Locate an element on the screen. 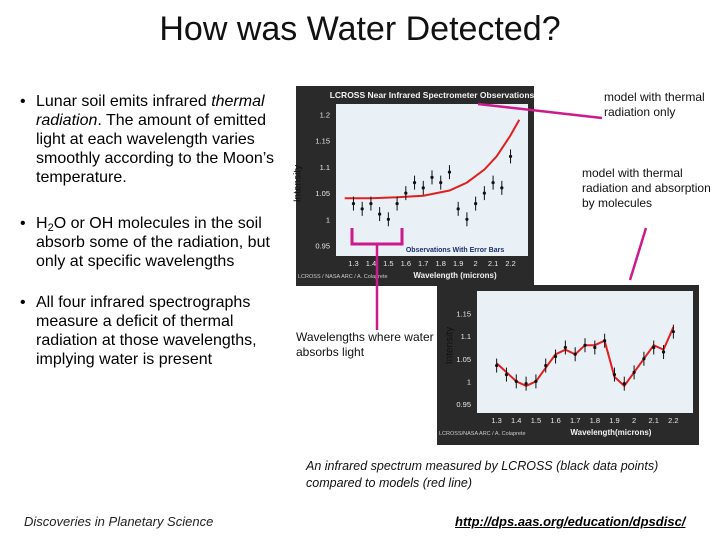 Image resolution: width=720 pixels, height=540 pixels. y-tick-label: 1.1 is located at coordinates (466, 336).